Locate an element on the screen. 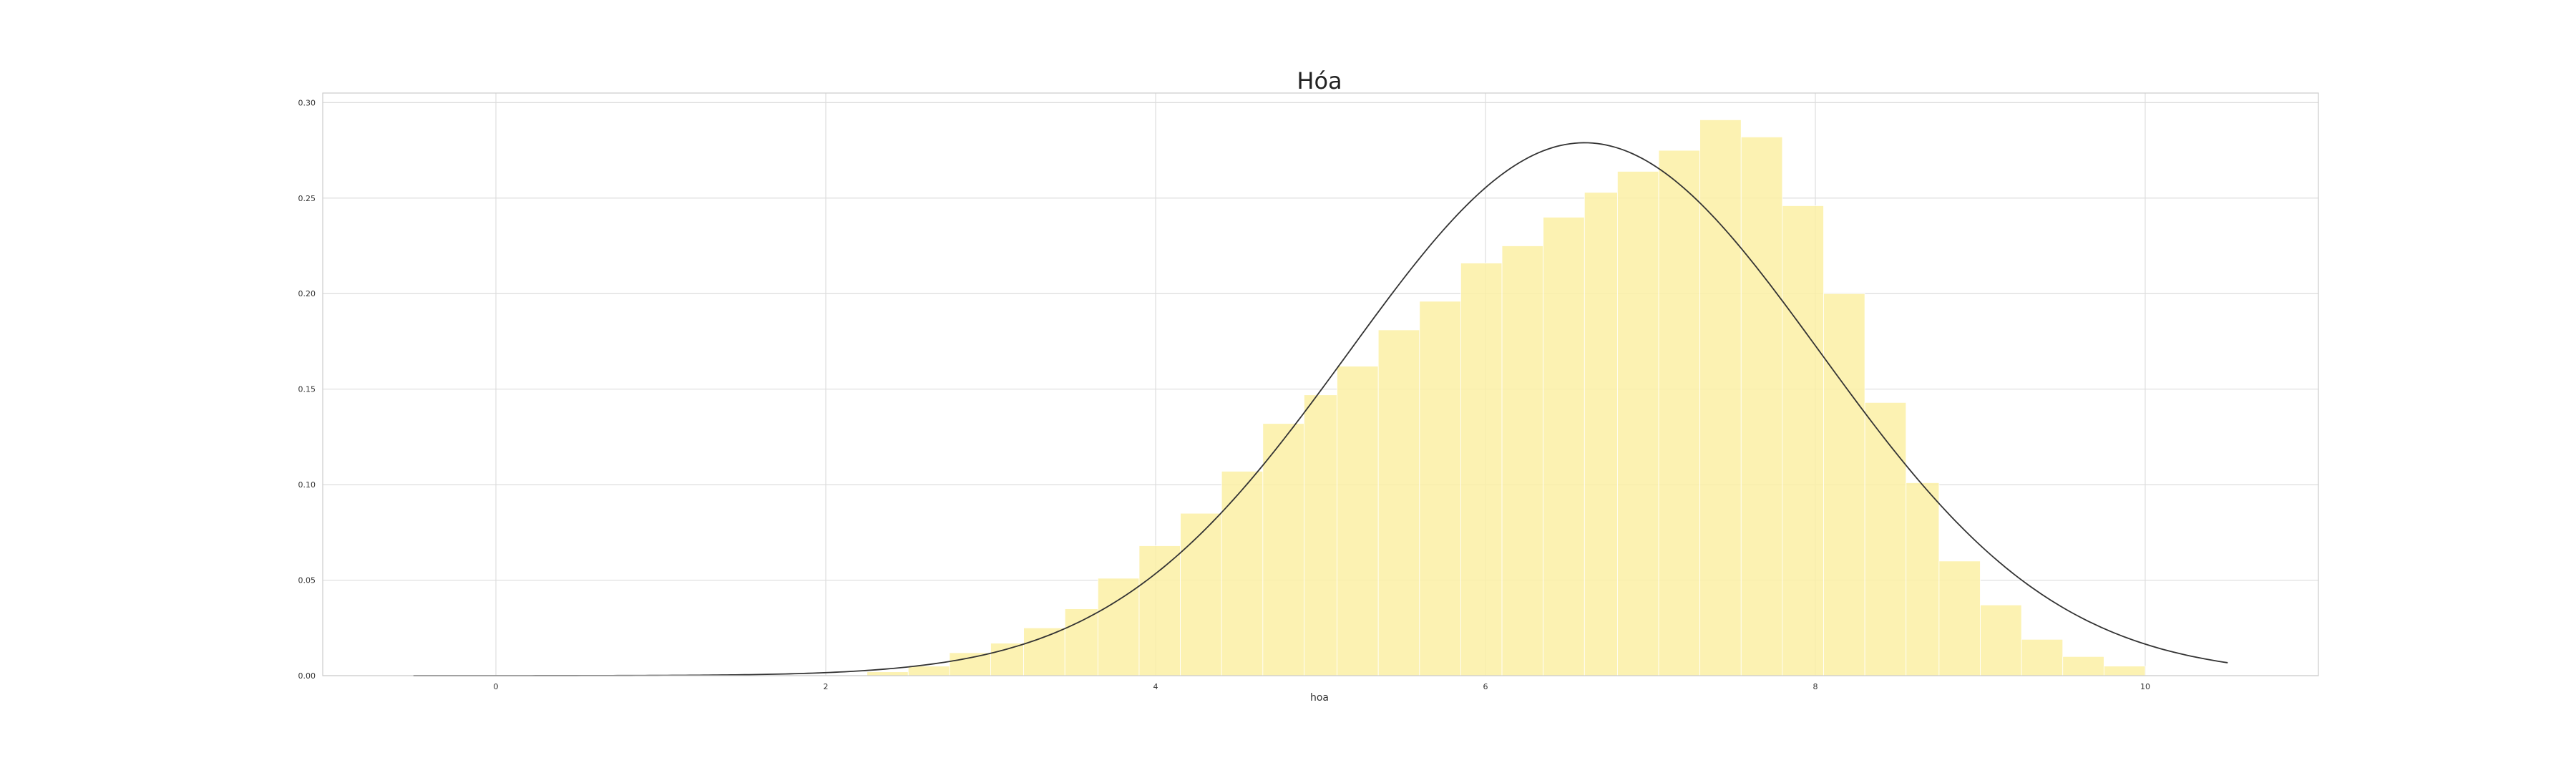 The image size is (2576, 773). x-tick-label: 6 is located at coordinates (1485, 686).